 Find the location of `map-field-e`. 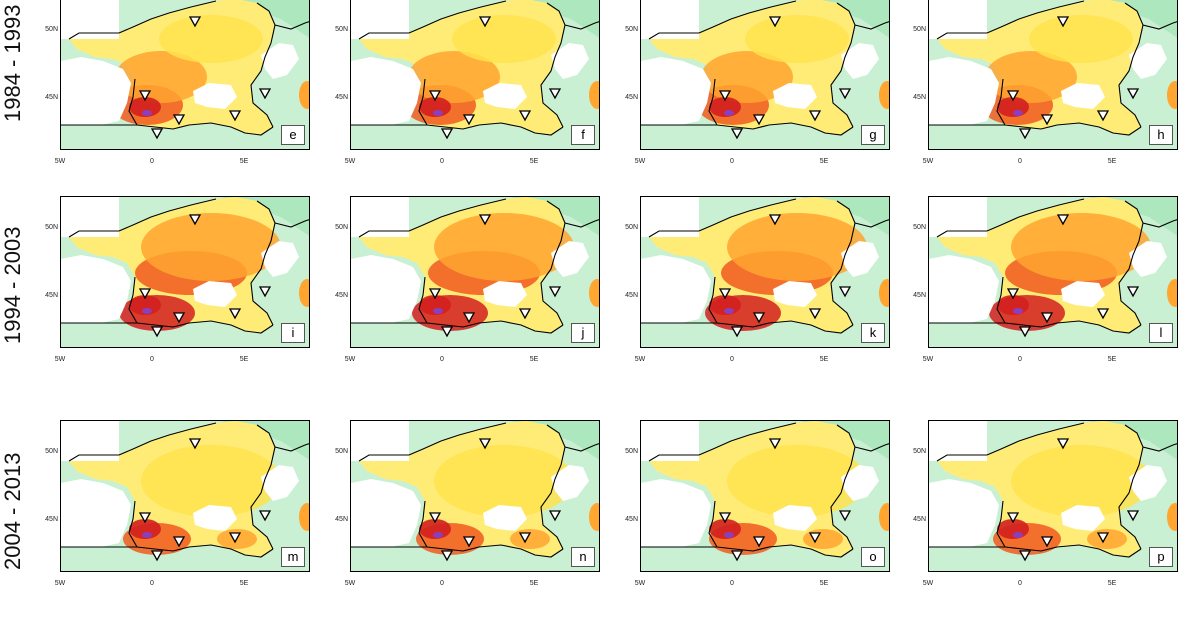

map-field-e is located at coordinates (185, 74).